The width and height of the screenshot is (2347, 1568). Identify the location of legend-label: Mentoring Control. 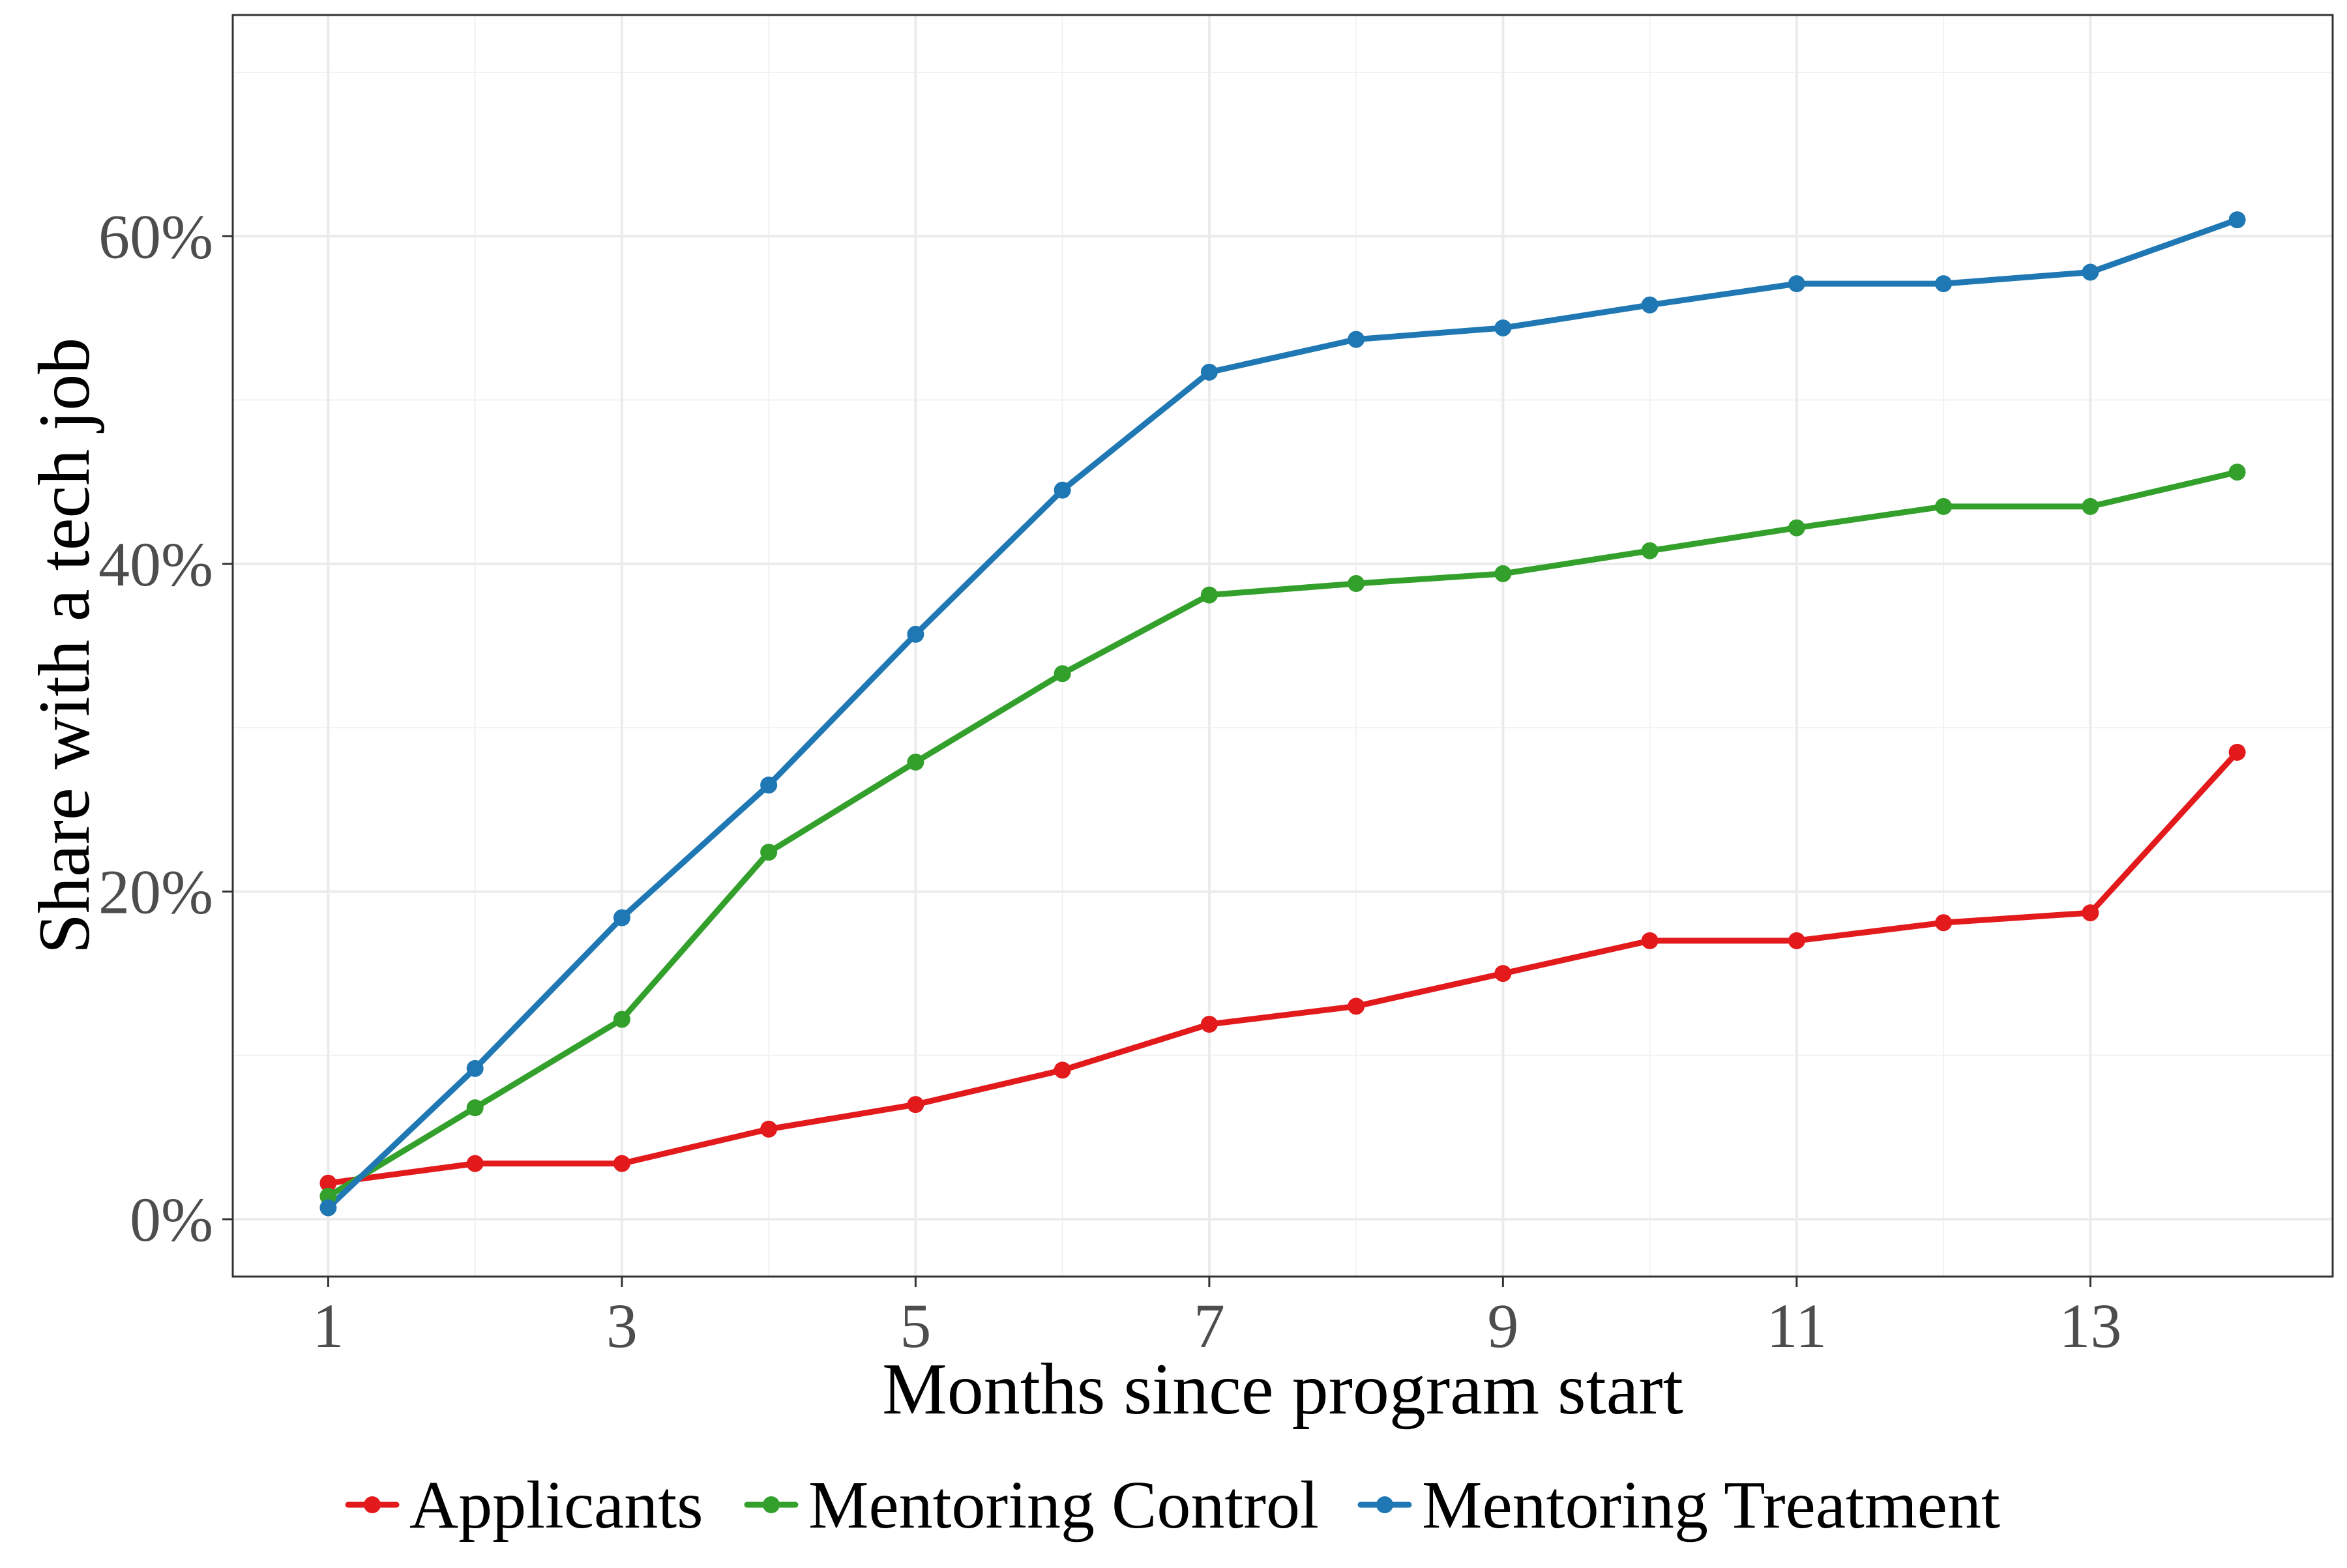
(1063, 1506).